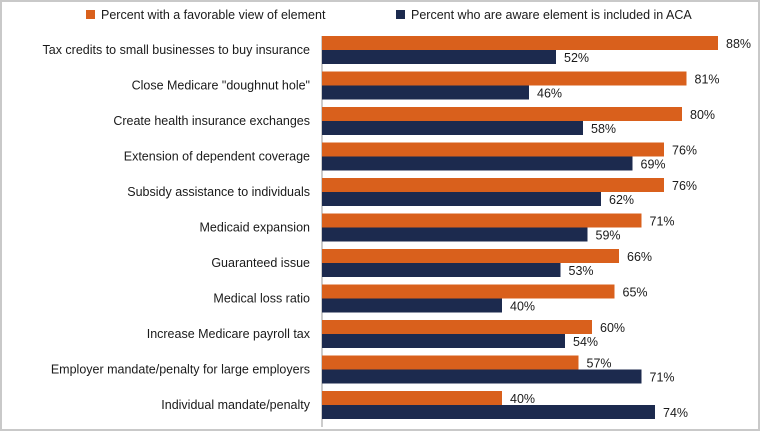  Describe the element at coordinates (482, 220) in the screenshot. I see `bar-favorable-medicaid-expansion` at that location.